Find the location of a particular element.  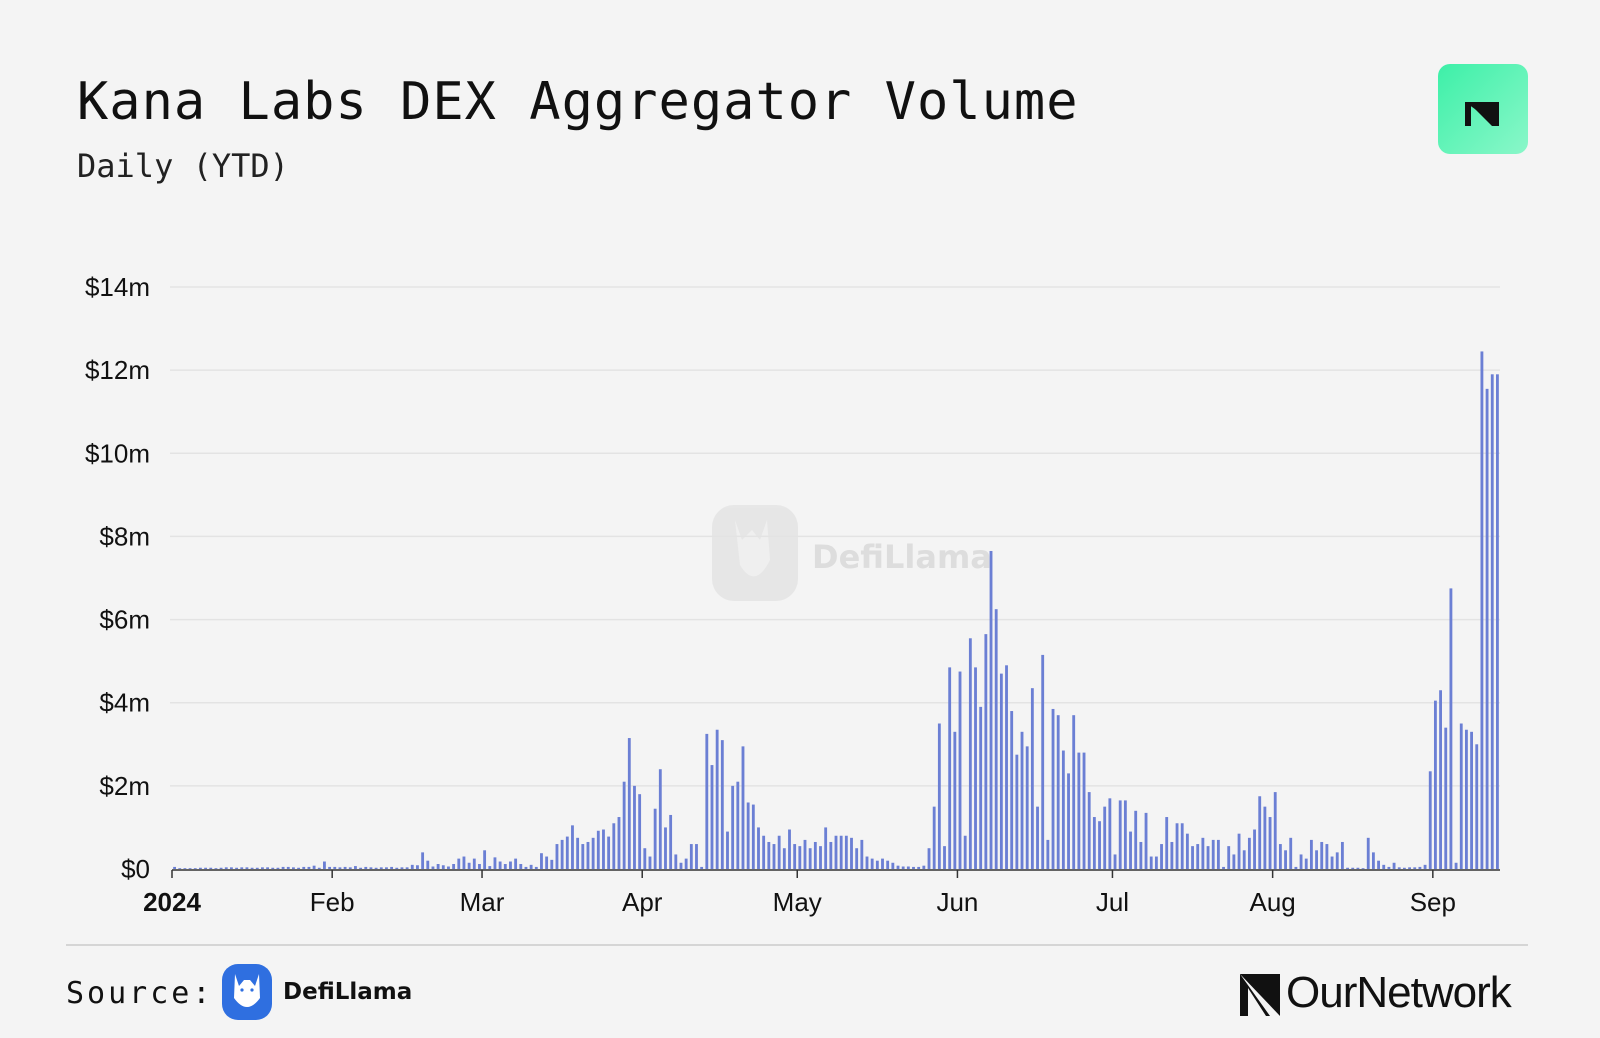

chart-subtitle: Daily (YTD) is located at coordinates (183, 166).